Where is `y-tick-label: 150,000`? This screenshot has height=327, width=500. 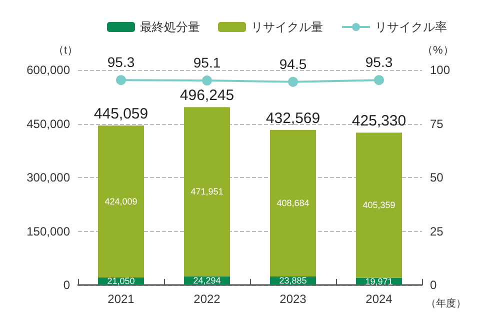
y-tick-label: 150,000 is located at coordinates (48, 231).